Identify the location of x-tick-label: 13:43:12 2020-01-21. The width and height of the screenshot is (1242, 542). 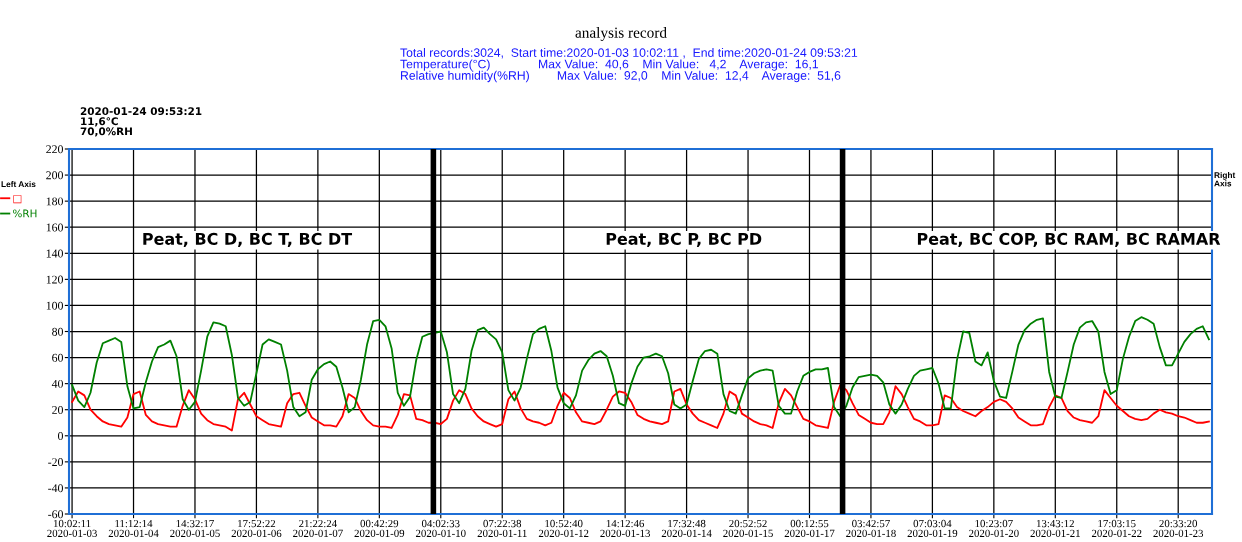
(1055, 528).